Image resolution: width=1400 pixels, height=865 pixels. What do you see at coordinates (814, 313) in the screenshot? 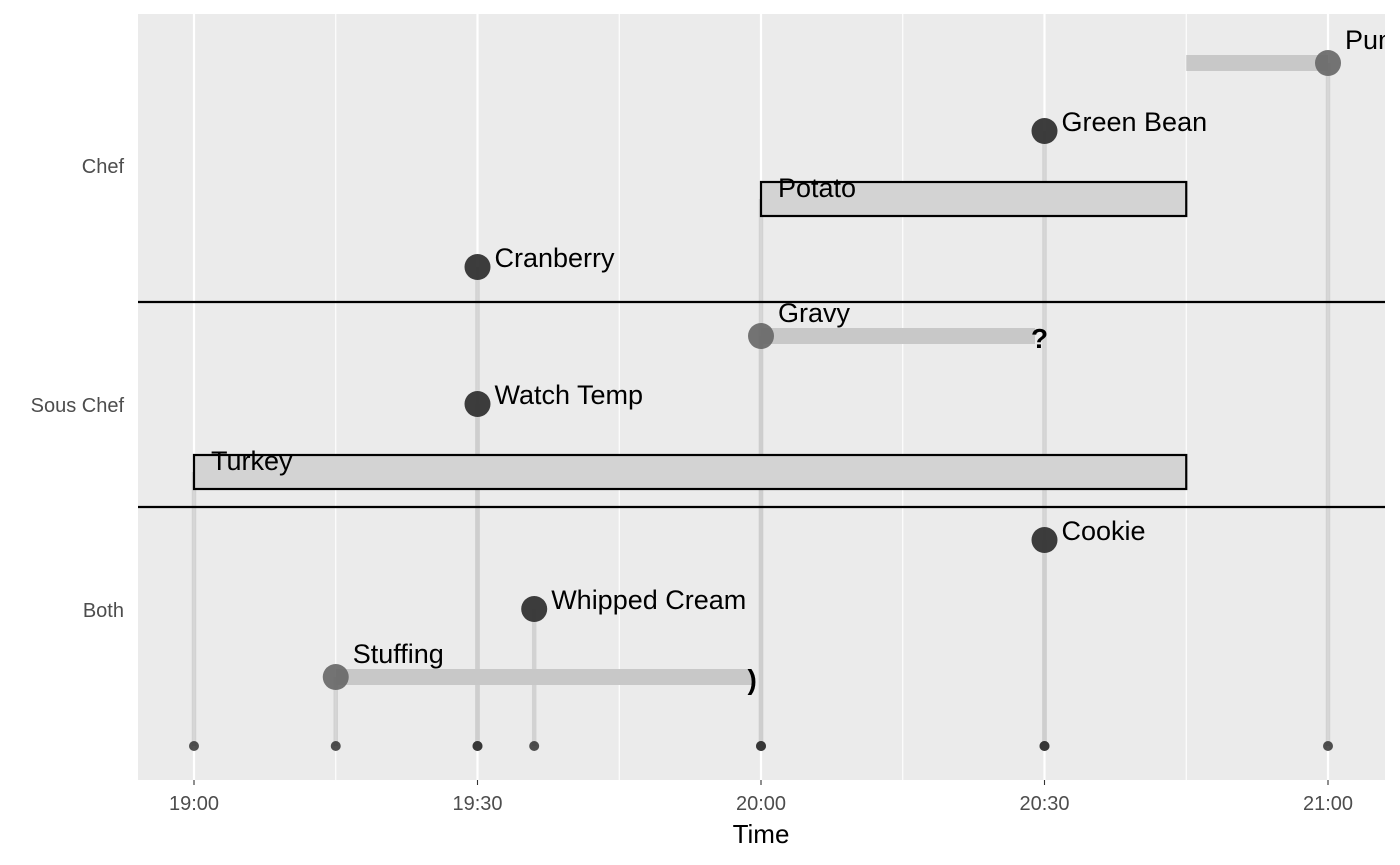
I see `event-label: Gravy` at bounding box center [814, 313].